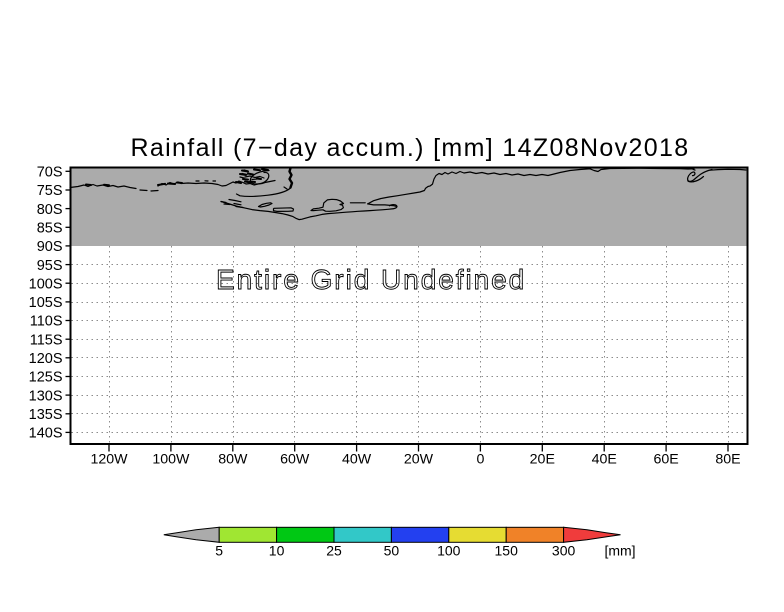 This screenshot has height=612, width=784. Describe the element at coordinates (564, 551) in the screenshot. I see `svg-text: 300` at that location.